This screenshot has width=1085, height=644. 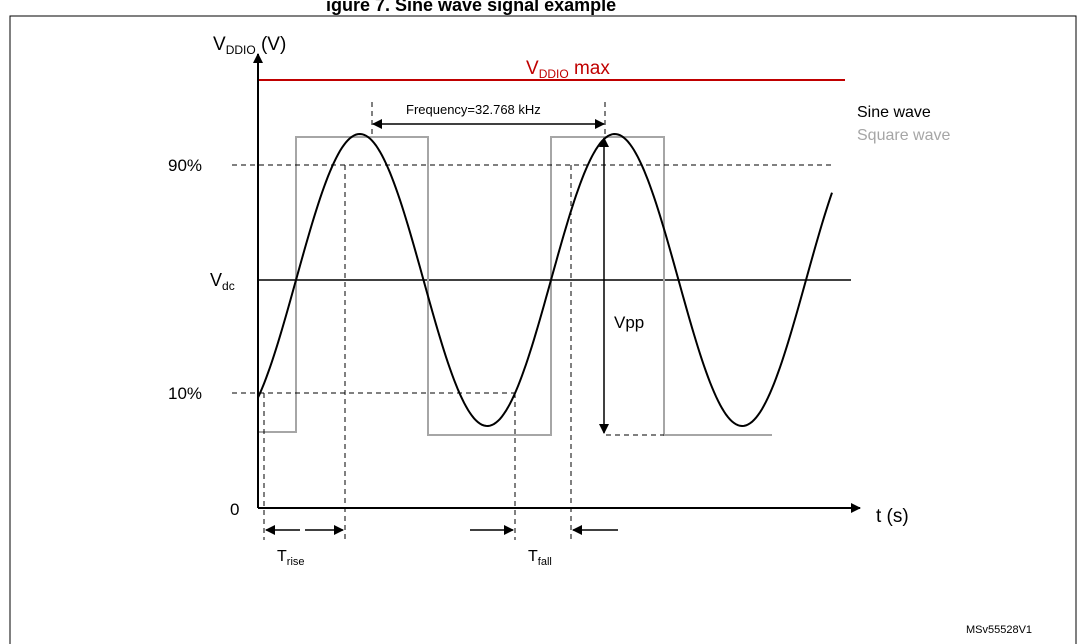 I want to click on frequency-label: Frequency=32.768 kHz, so click(x=473, y=109).